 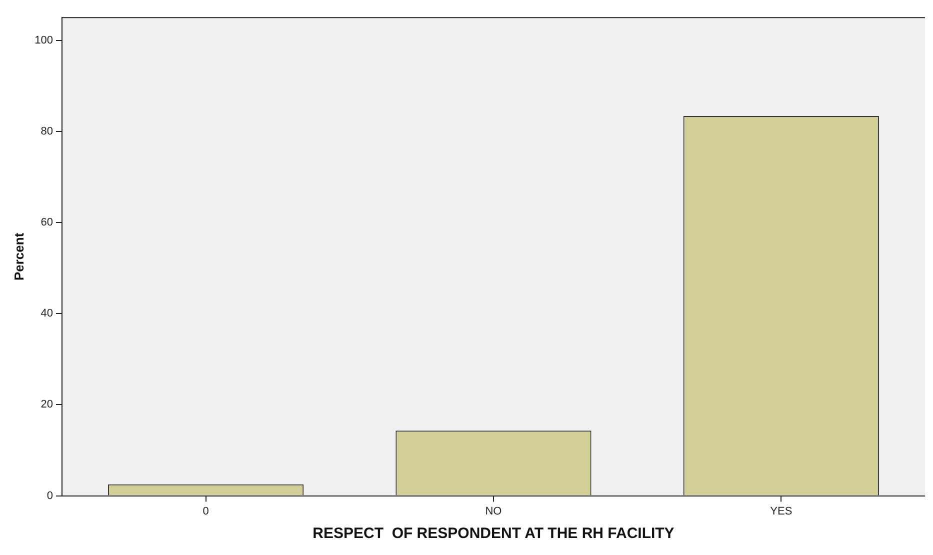 What do you see at coordinates (49, 496) in the screenshot?
I see `y-tick-label: 0` at bounding box center [49, 496].